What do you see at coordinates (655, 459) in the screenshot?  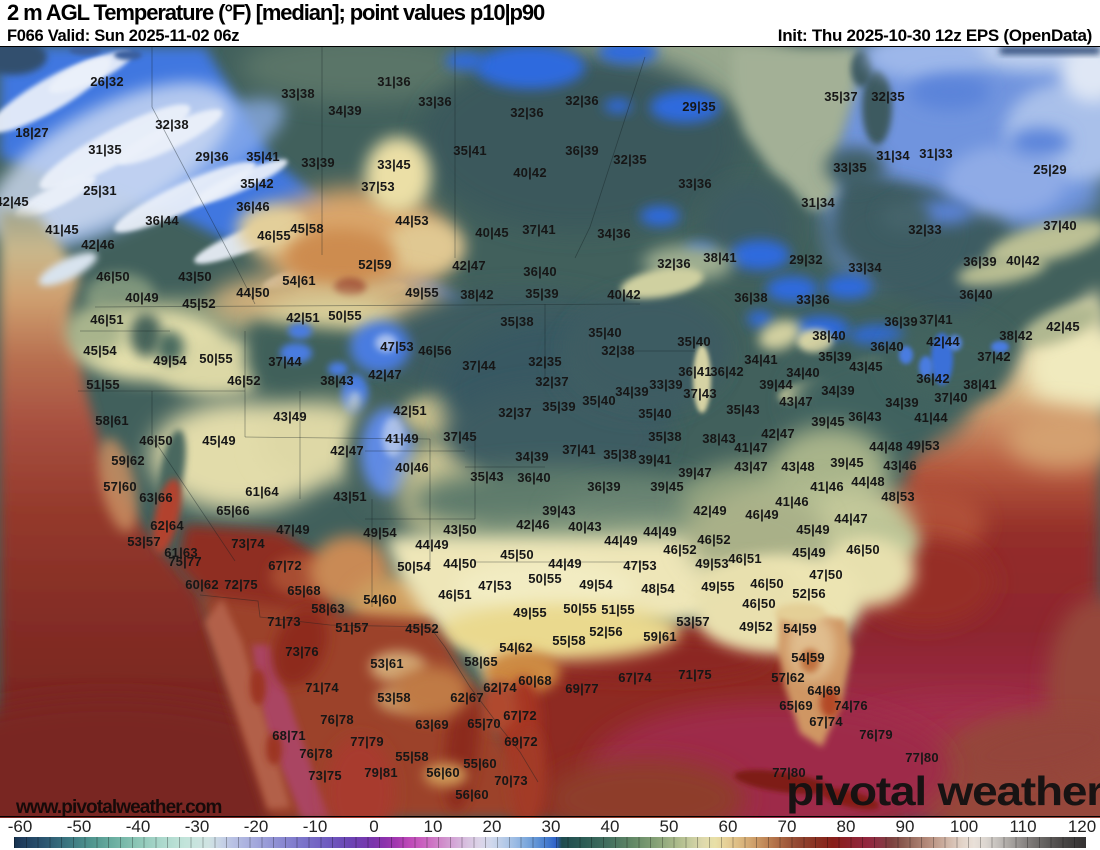 I see `svg-text: 39|41` at bounding box center [655, 459].